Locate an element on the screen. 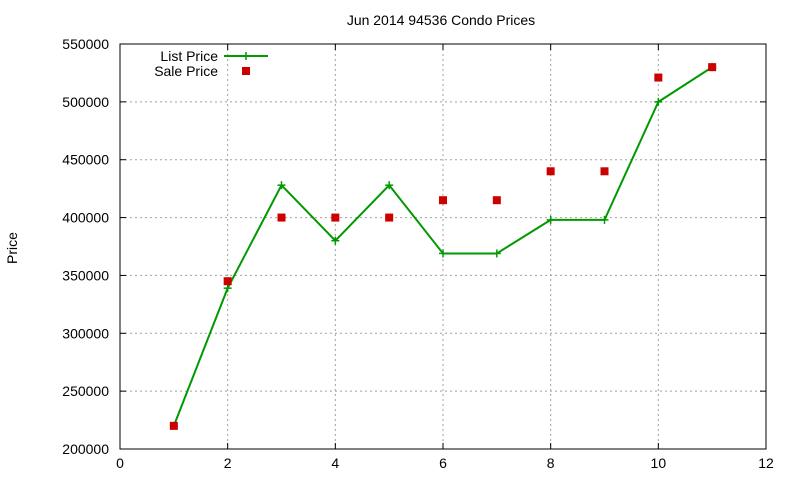 The height and width of the screenshot is (480, 800). x-tick-label: 6 is located at coordinates (443, 463).